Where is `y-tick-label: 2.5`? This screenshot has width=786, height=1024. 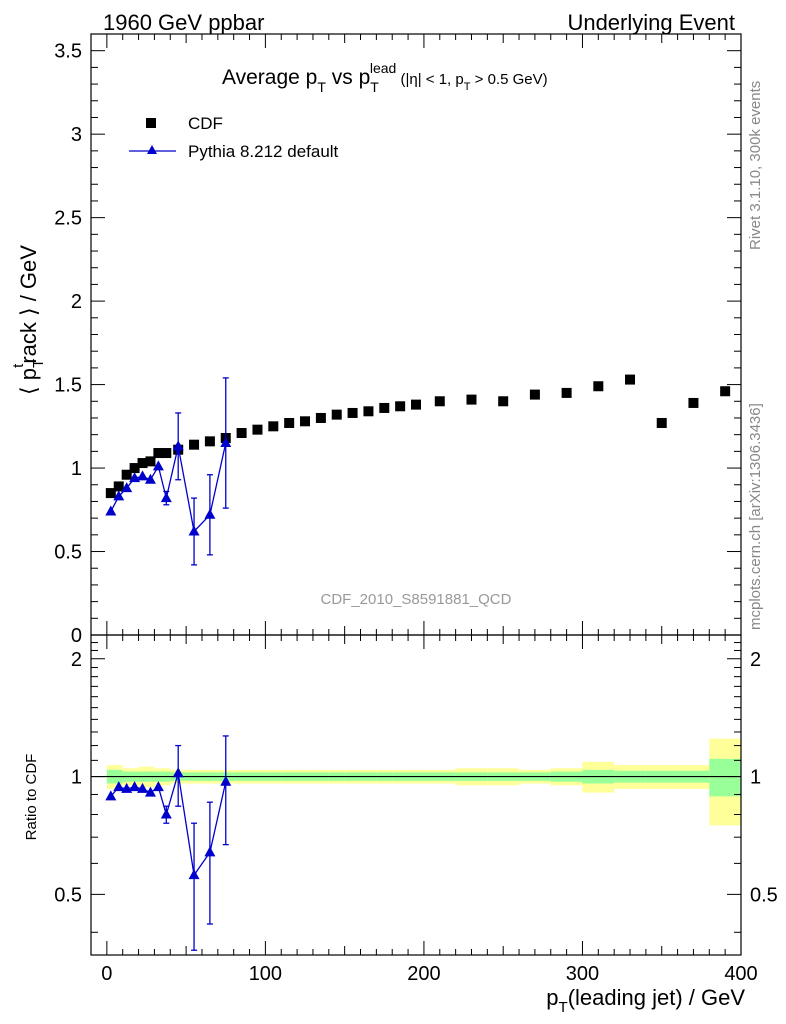
y-tick-label: 2.5 is located at coordinates (68, 219).